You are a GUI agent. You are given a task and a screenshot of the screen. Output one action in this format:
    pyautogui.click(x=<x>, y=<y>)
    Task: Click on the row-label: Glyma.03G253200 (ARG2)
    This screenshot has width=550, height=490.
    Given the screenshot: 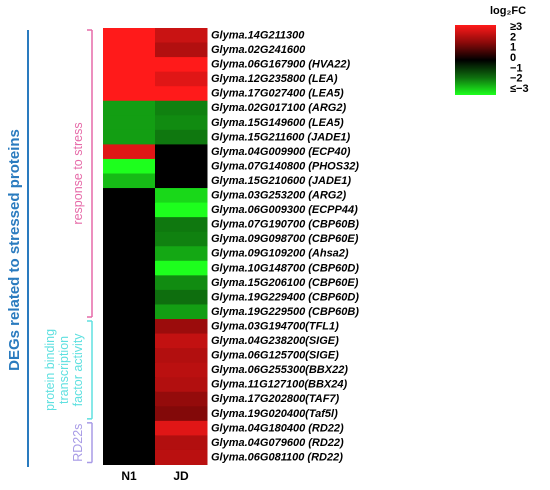 What is the action you would take?
    pyautogui.click(x=278, y=196)
    